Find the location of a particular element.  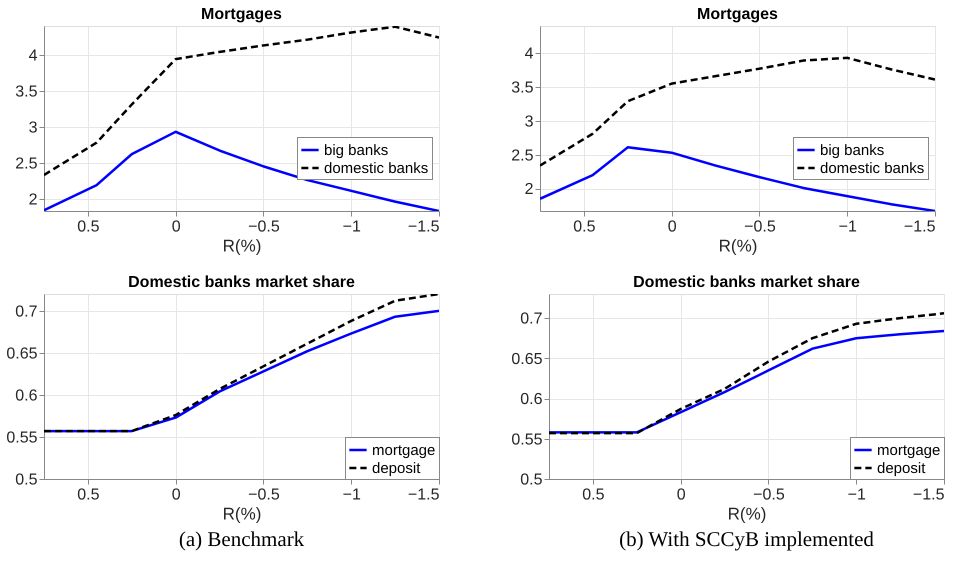

text: (a) Benchmark is located at coordinates (241, 539).